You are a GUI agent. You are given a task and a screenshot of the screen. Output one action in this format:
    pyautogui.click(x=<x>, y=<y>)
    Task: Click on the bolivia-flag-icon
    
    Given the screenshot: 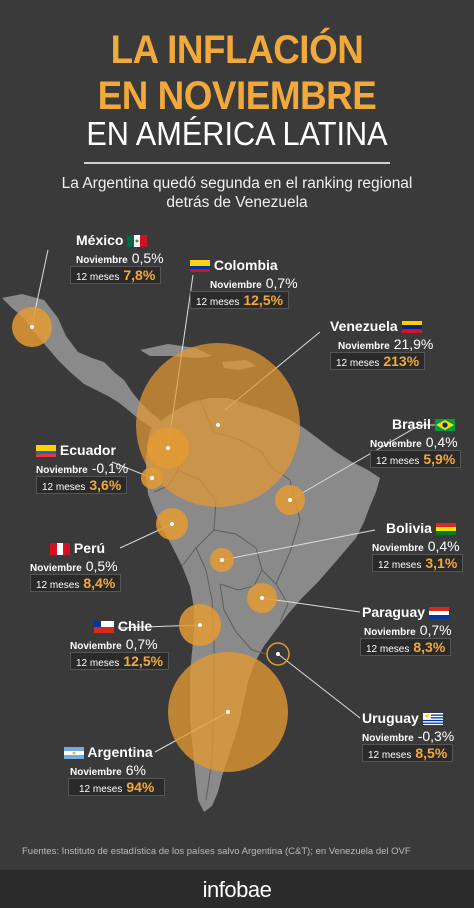 What is the action you would take?
    pyautogui.click(x=445, y=529)
    